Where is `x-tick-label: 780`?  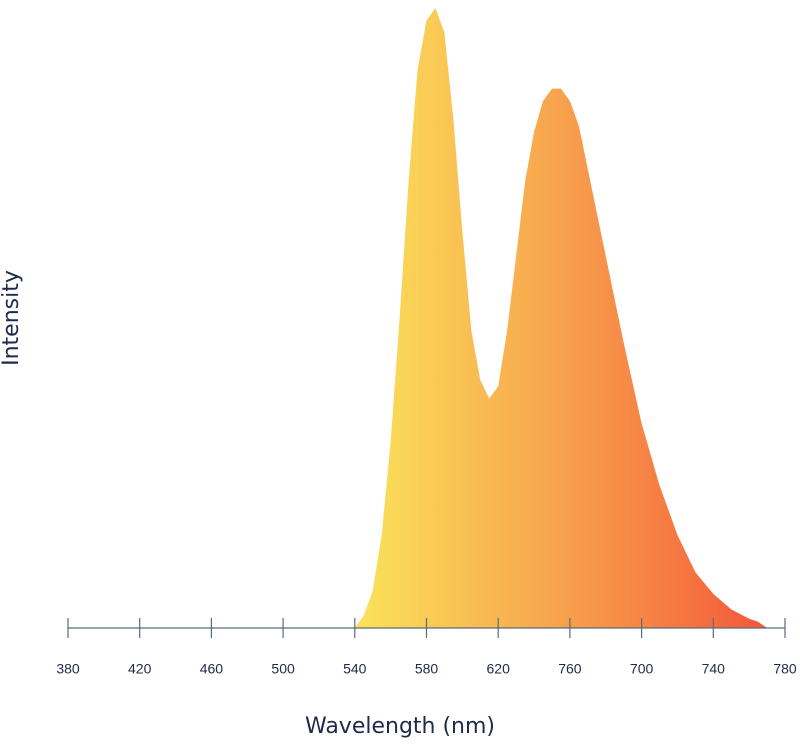 x-tick-label: 780 is located at coordinates (785, 669).